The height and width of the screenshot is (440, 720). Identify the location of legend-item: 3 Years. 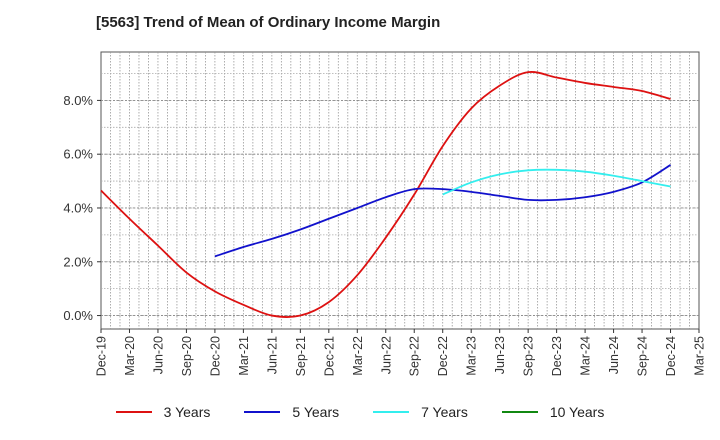
(163, 412).